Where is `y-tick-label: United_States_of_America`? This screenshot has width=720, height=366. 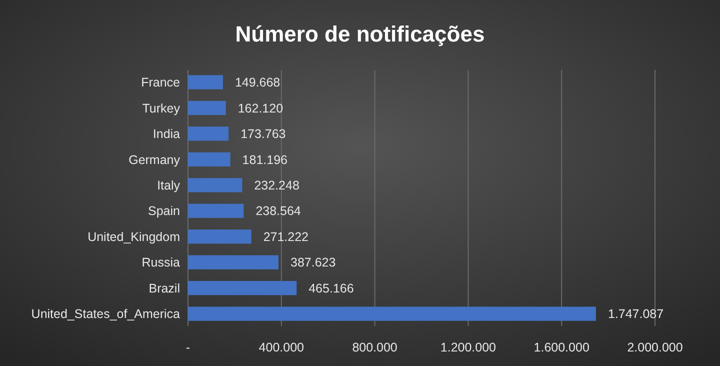
y-tick-label: United_States_of_America is located at coordinates (105, 314).